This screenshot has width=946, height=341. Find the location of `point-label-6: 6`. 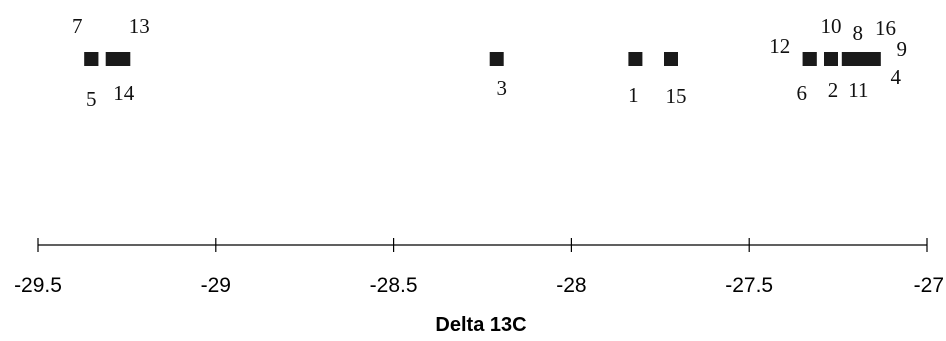

point-label-6: 6 is located at coordinates (801, 93).